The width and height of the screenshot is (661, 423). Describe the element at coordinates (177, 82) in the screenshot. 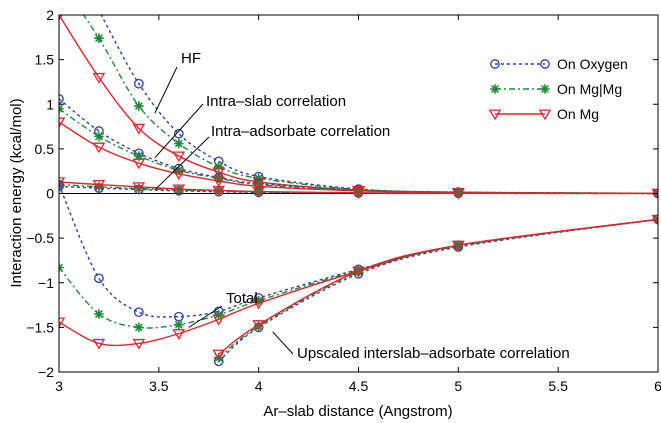

I see `annotation-hf: HF` at that location.